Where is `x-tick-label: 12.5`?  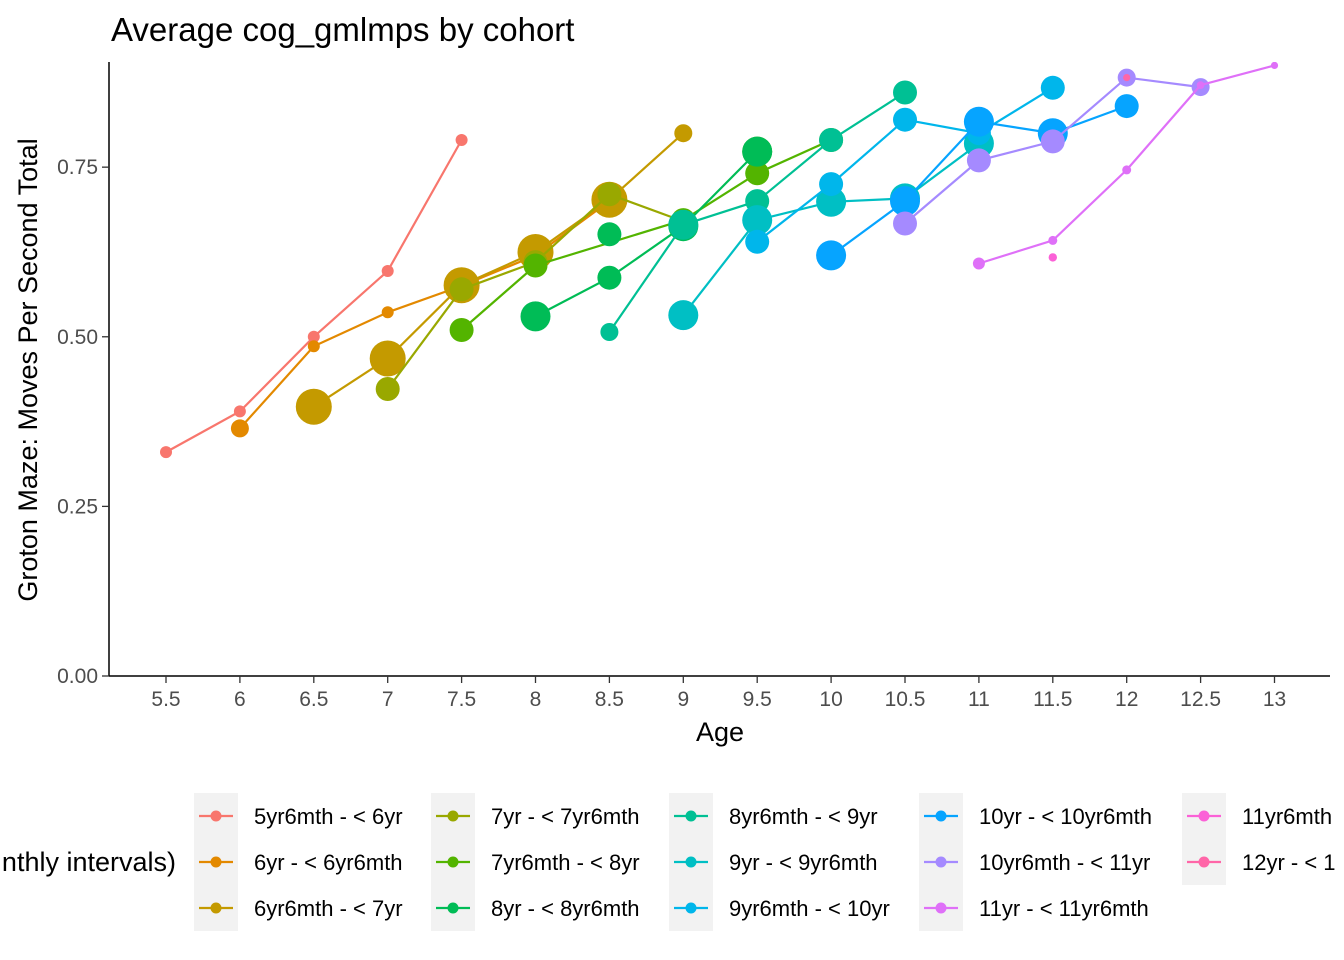
x-tick-label: 12.5 is located at coordinates (1200, 699).